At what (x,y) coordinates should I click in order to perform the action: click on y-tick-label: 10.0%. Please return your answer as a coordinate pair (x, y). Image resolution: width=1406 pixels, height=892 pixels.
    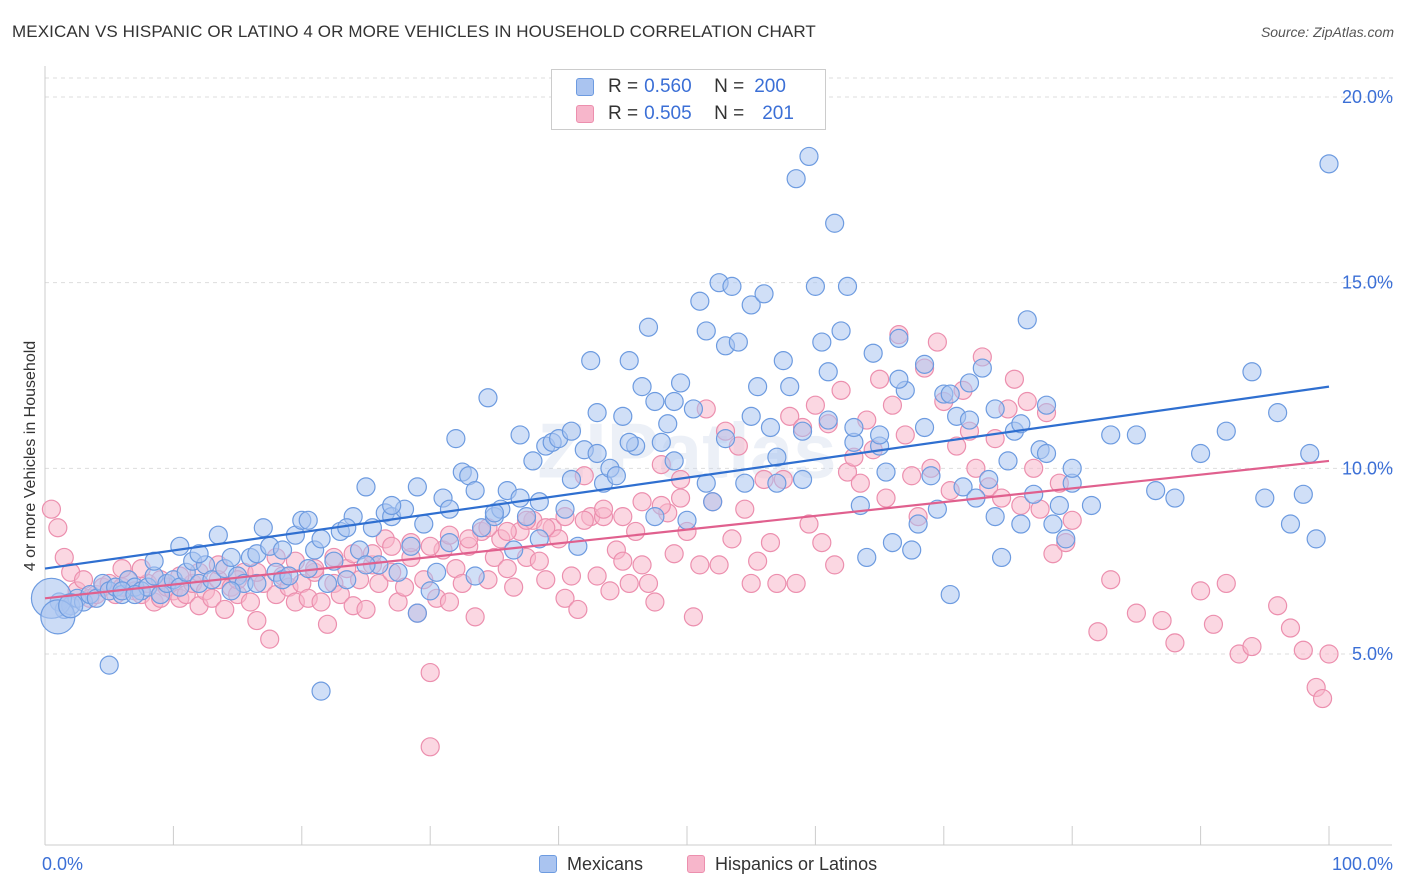
    Looking at the image, I should click on (1367, 468).